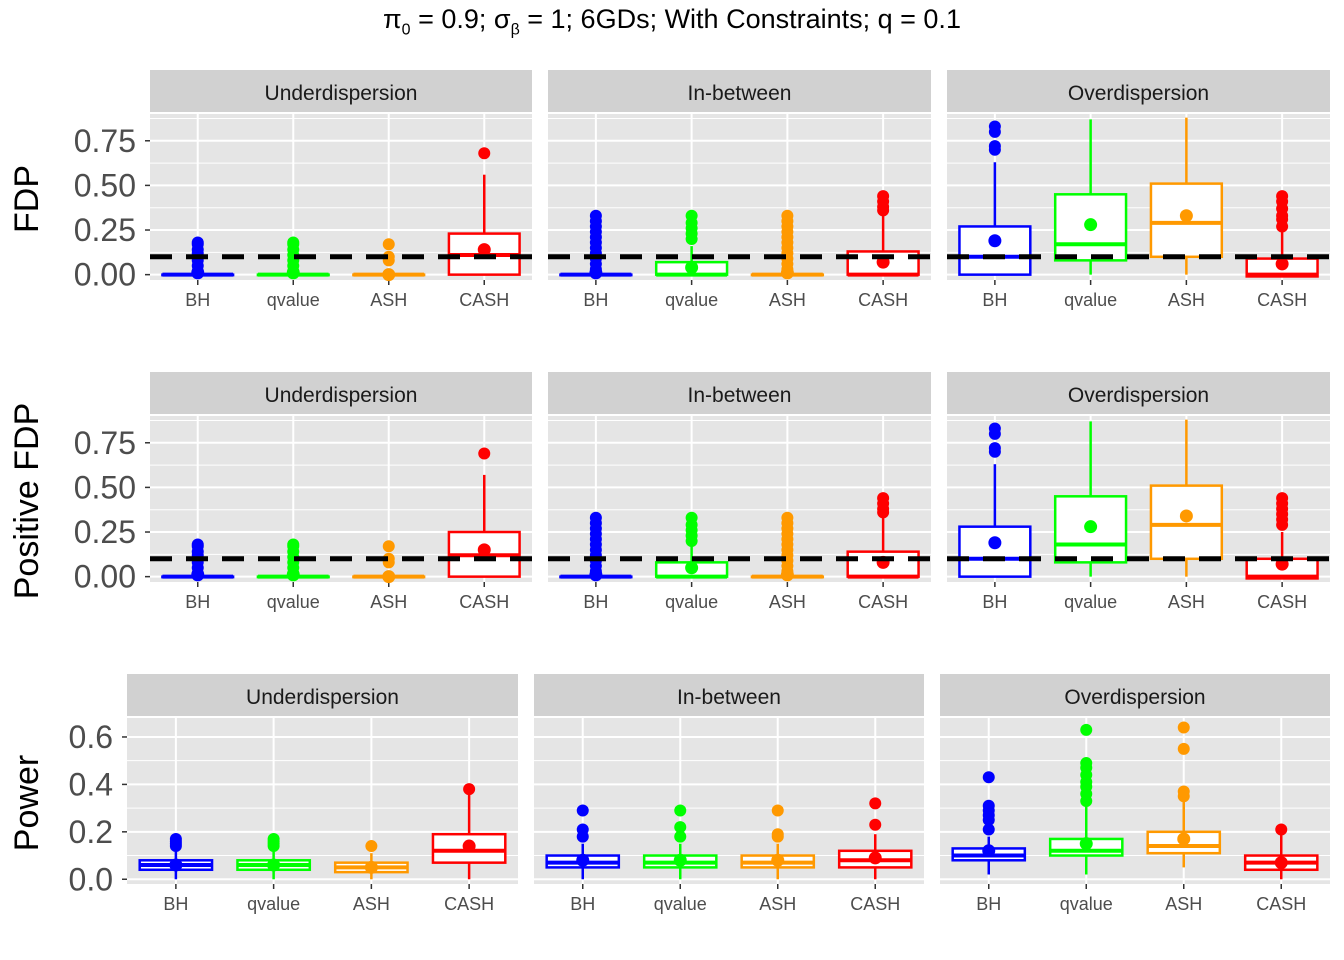  Describe the element at coordinates (1138, 492) in the screenshot. I see `facet-panel: Overdispersion BH qvalue ASH CASH` at that location.